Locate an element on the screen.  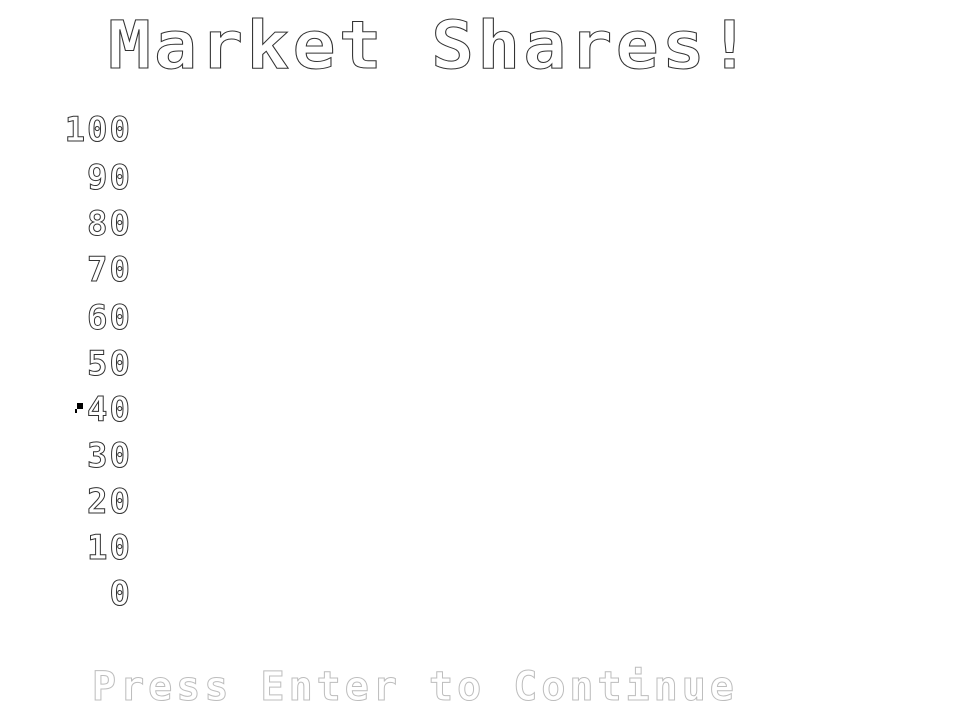
y-tick-label: 50 is located at coordinates (109, 364).